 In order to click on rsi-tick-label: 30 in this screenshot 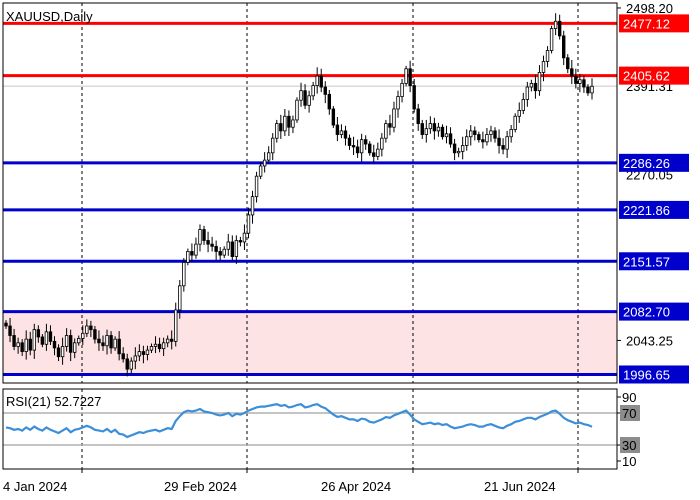, I will do `click(629, 445)`.